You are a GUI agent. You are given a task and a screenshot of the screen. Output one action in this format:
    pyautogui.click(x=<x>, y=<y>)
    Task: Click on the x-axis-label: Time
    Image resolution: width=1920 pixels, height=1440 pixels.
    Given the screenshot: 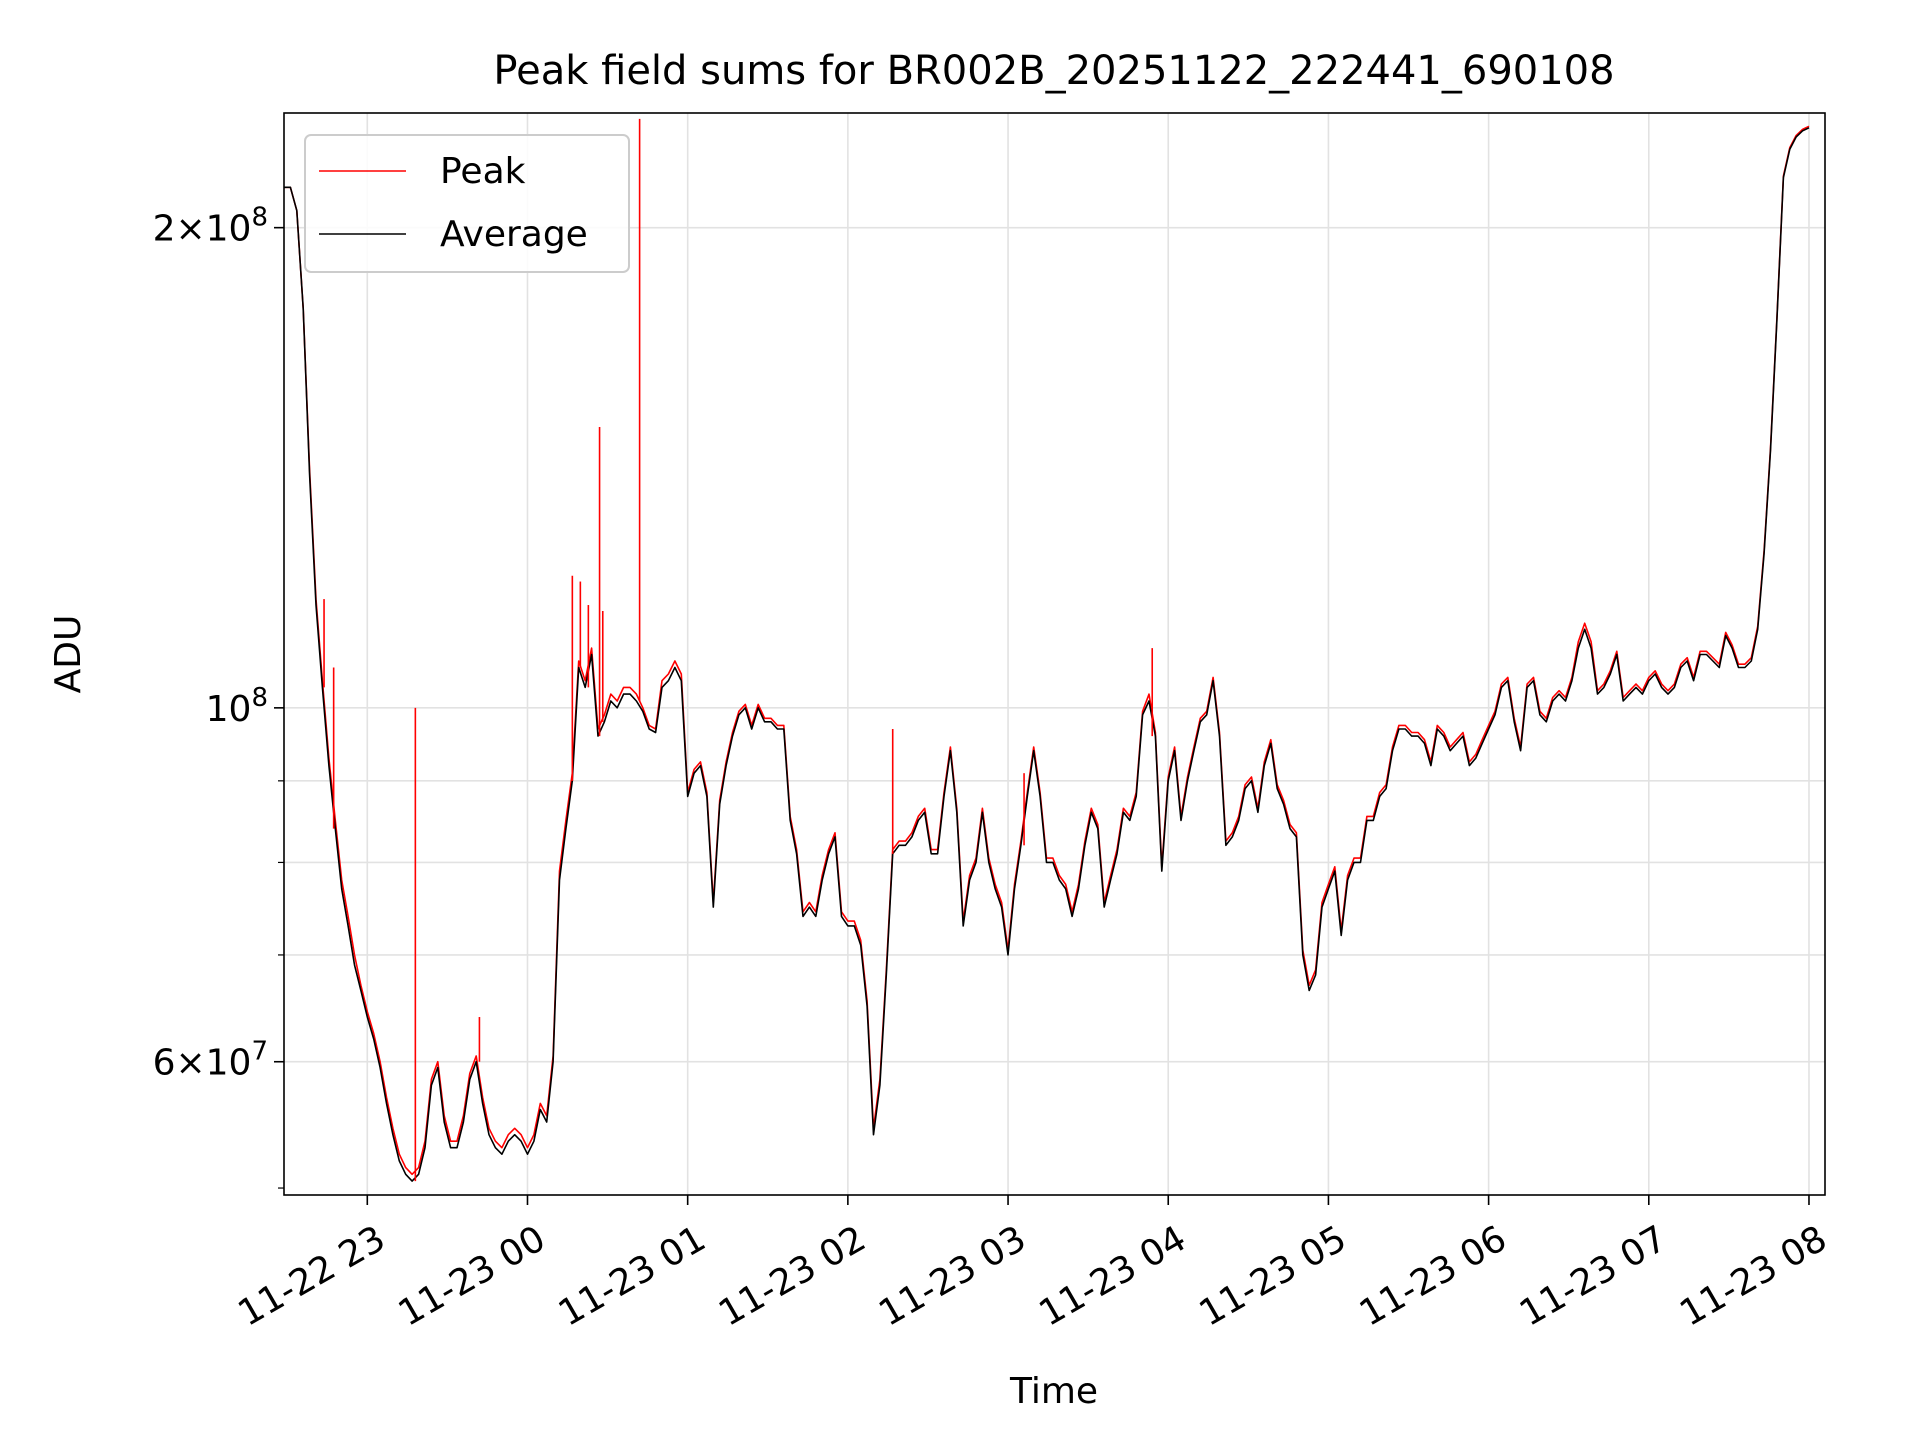 What is the action you would take?
    pyautogui.click(x=1053, y=1391)
    